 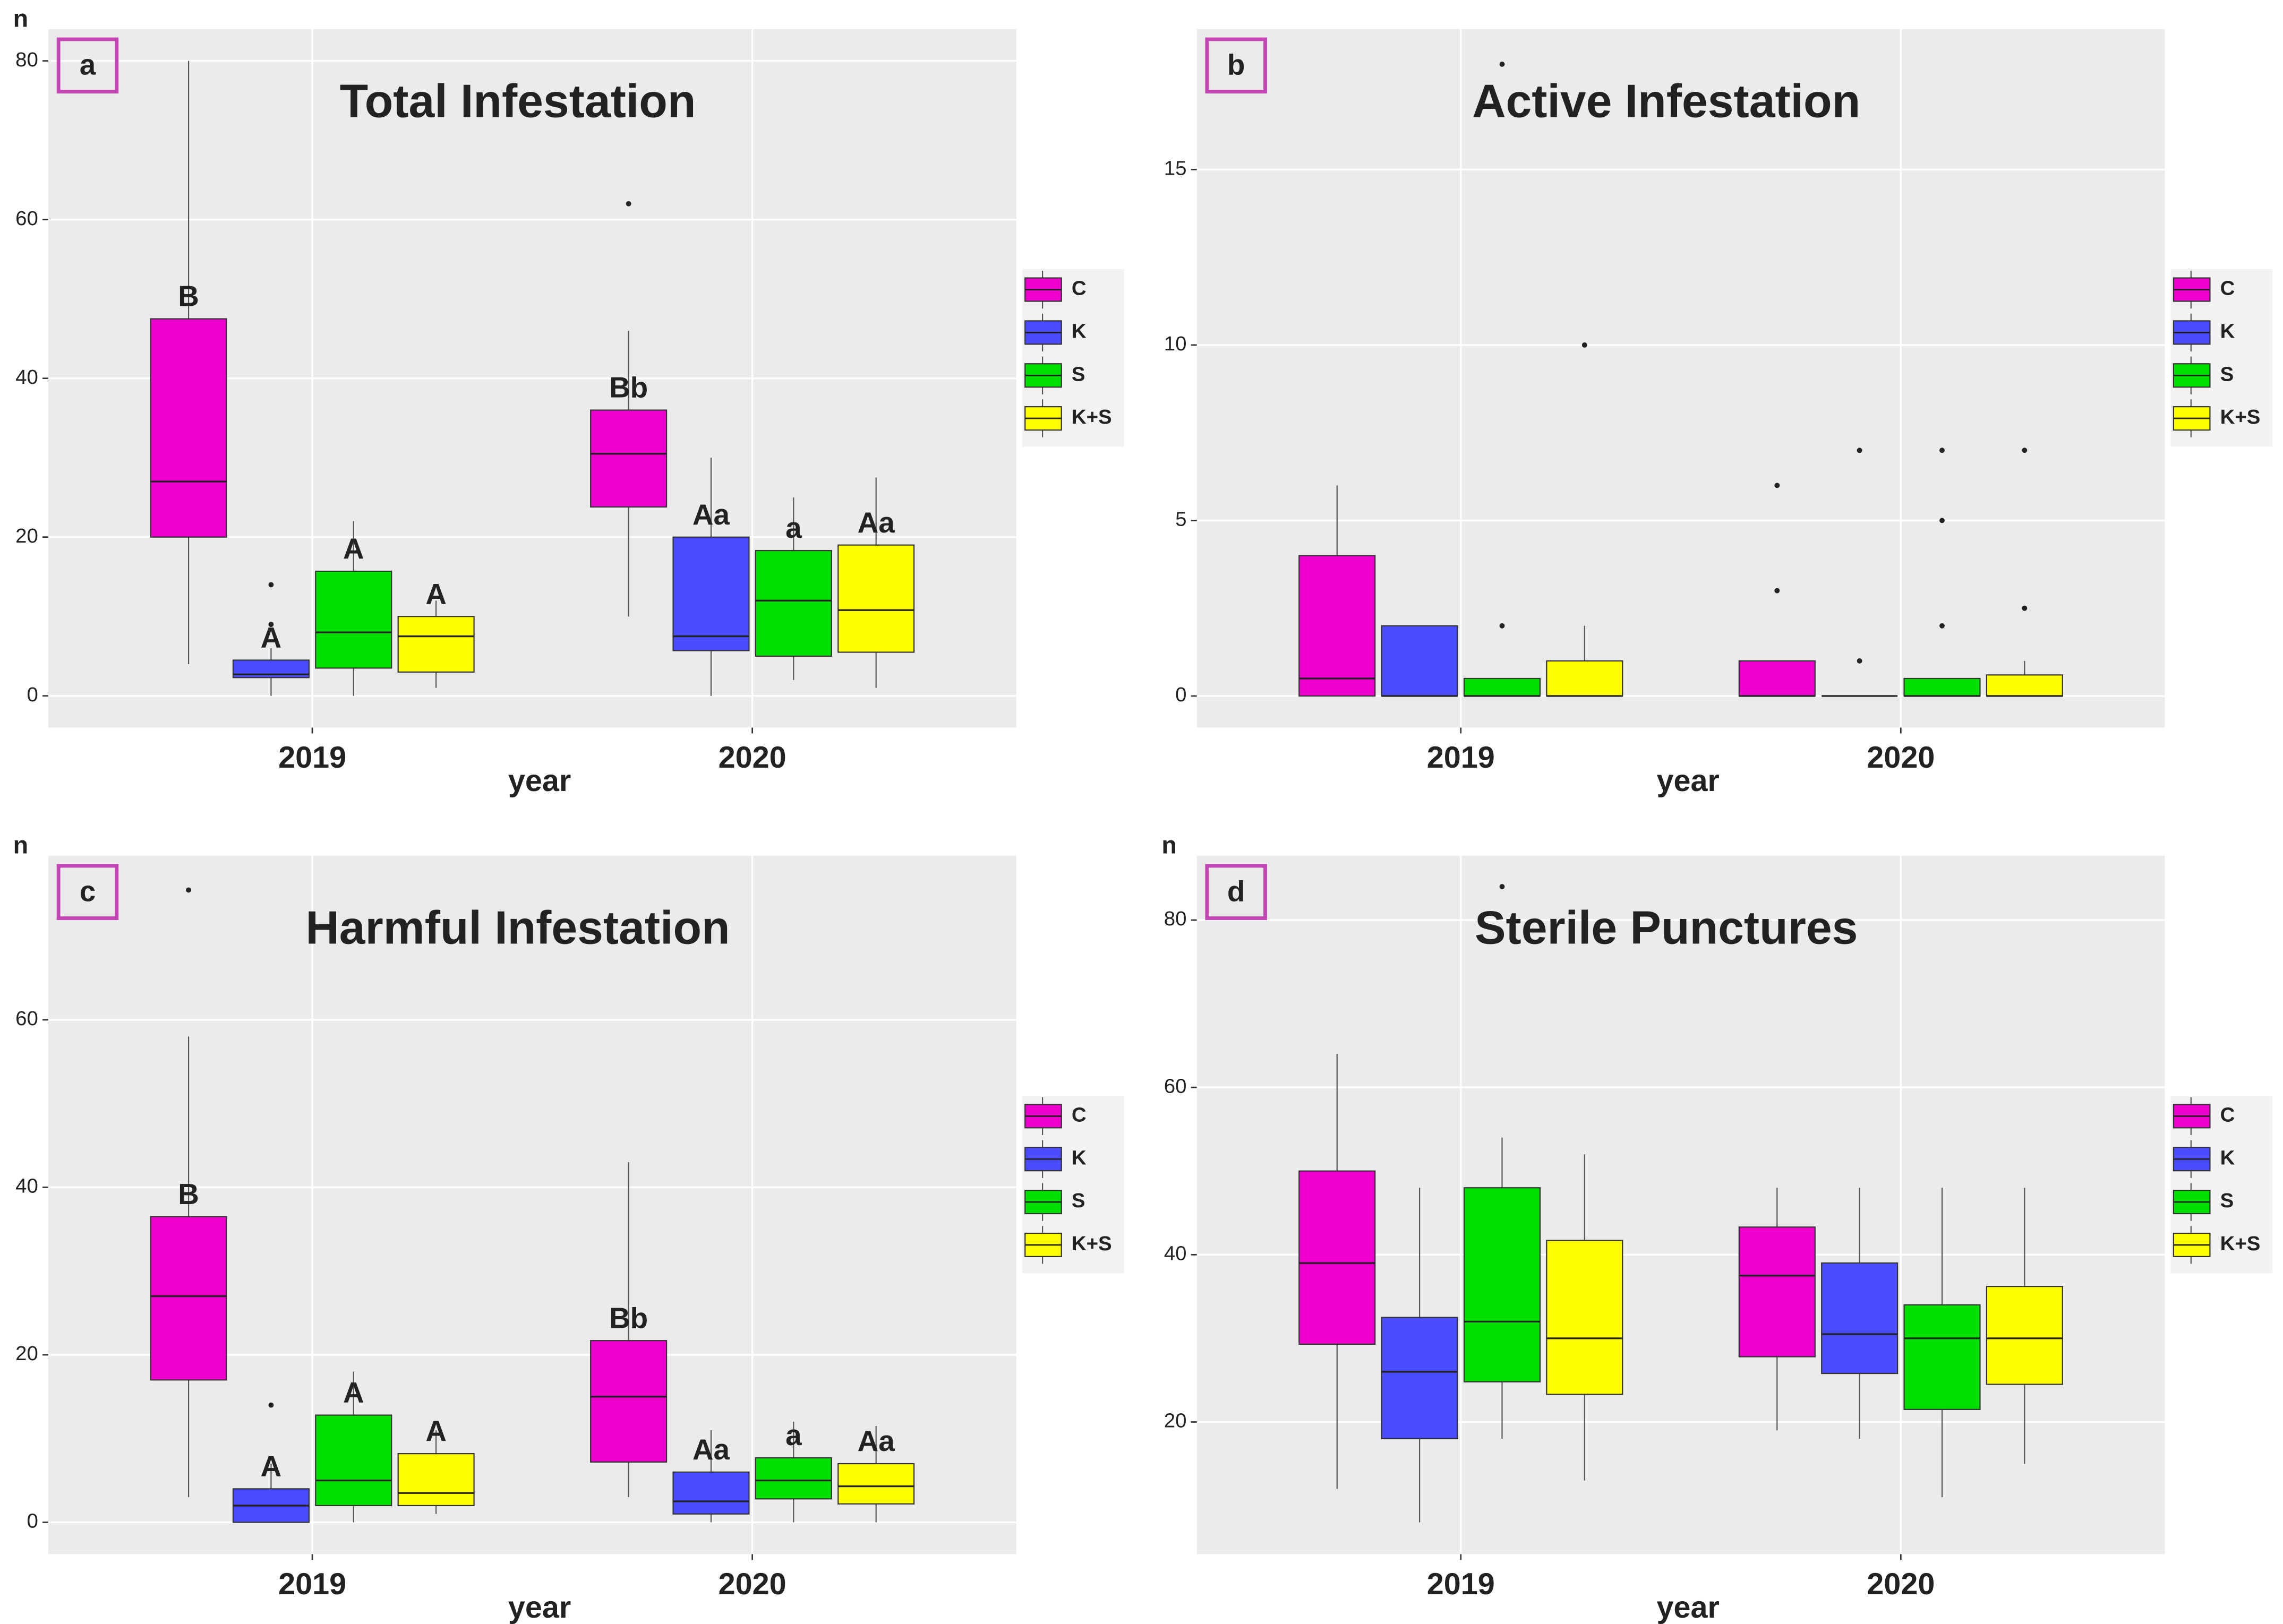 What do you see at coordinates (518, 101) in the screenshot?
I see `chart-title: Total Infestation` at bounding box center [518, 101].